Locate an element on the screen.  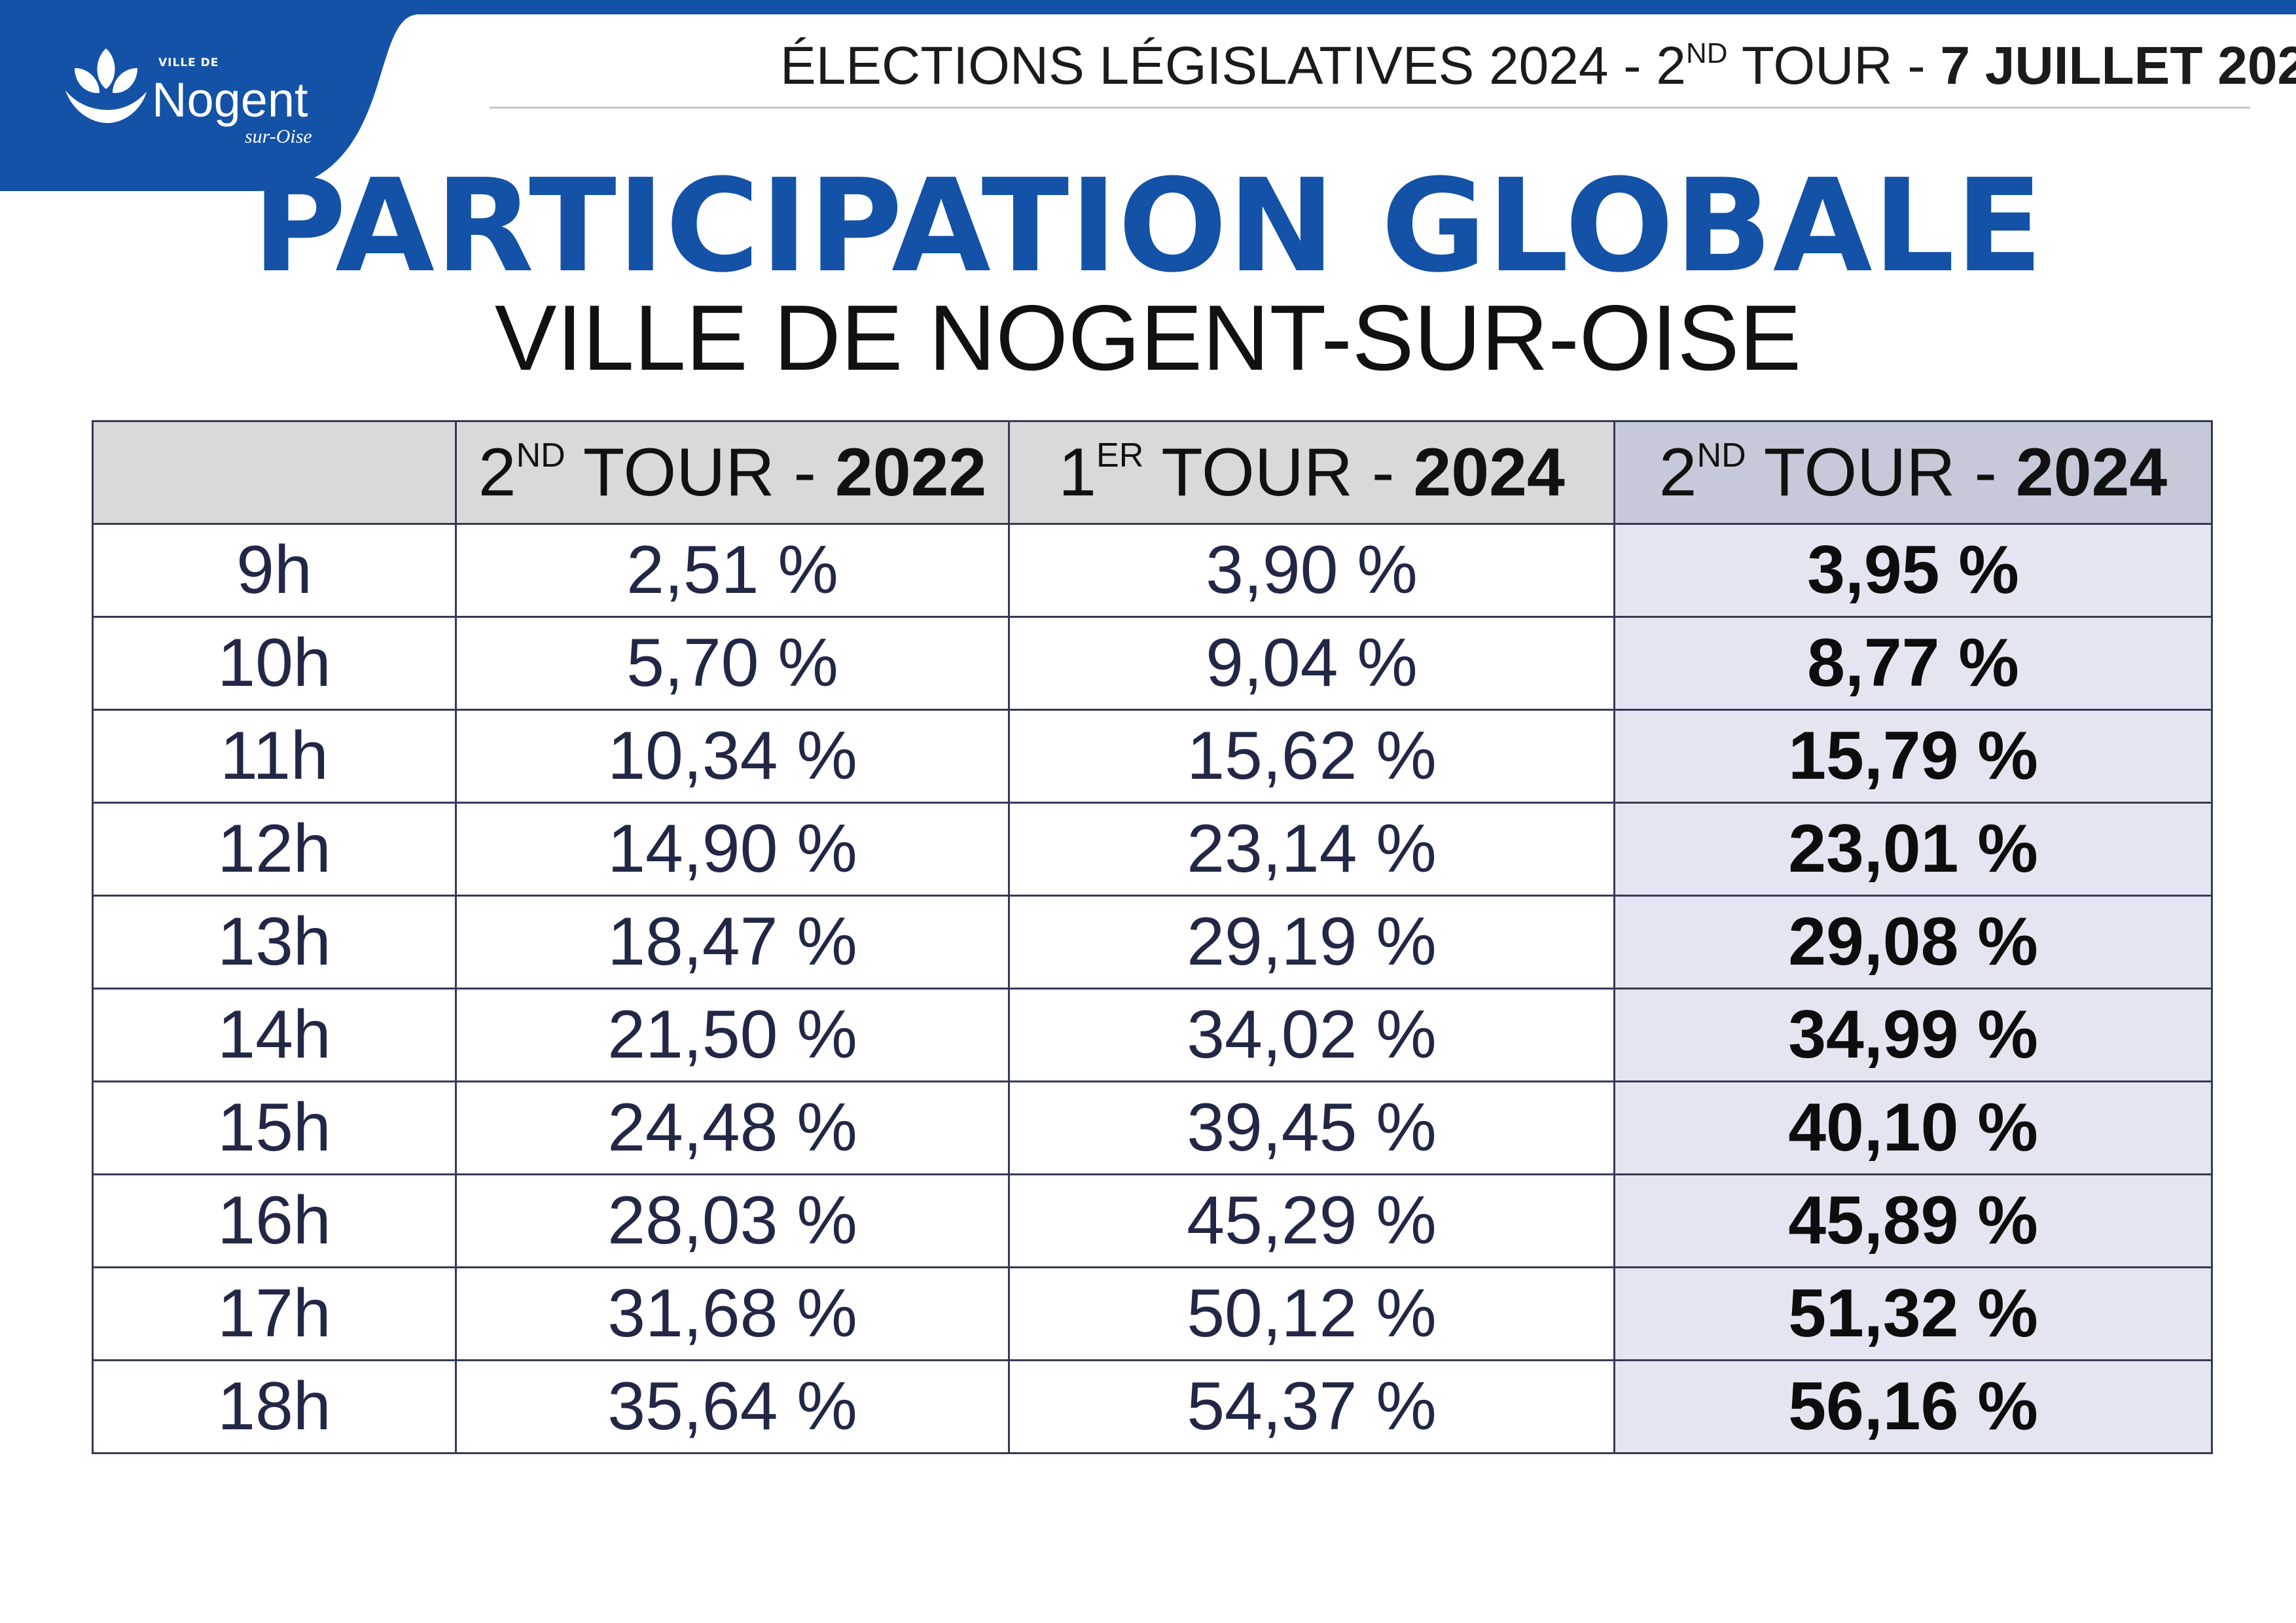
hour-label: 13h is located at coordinates (274, 942).